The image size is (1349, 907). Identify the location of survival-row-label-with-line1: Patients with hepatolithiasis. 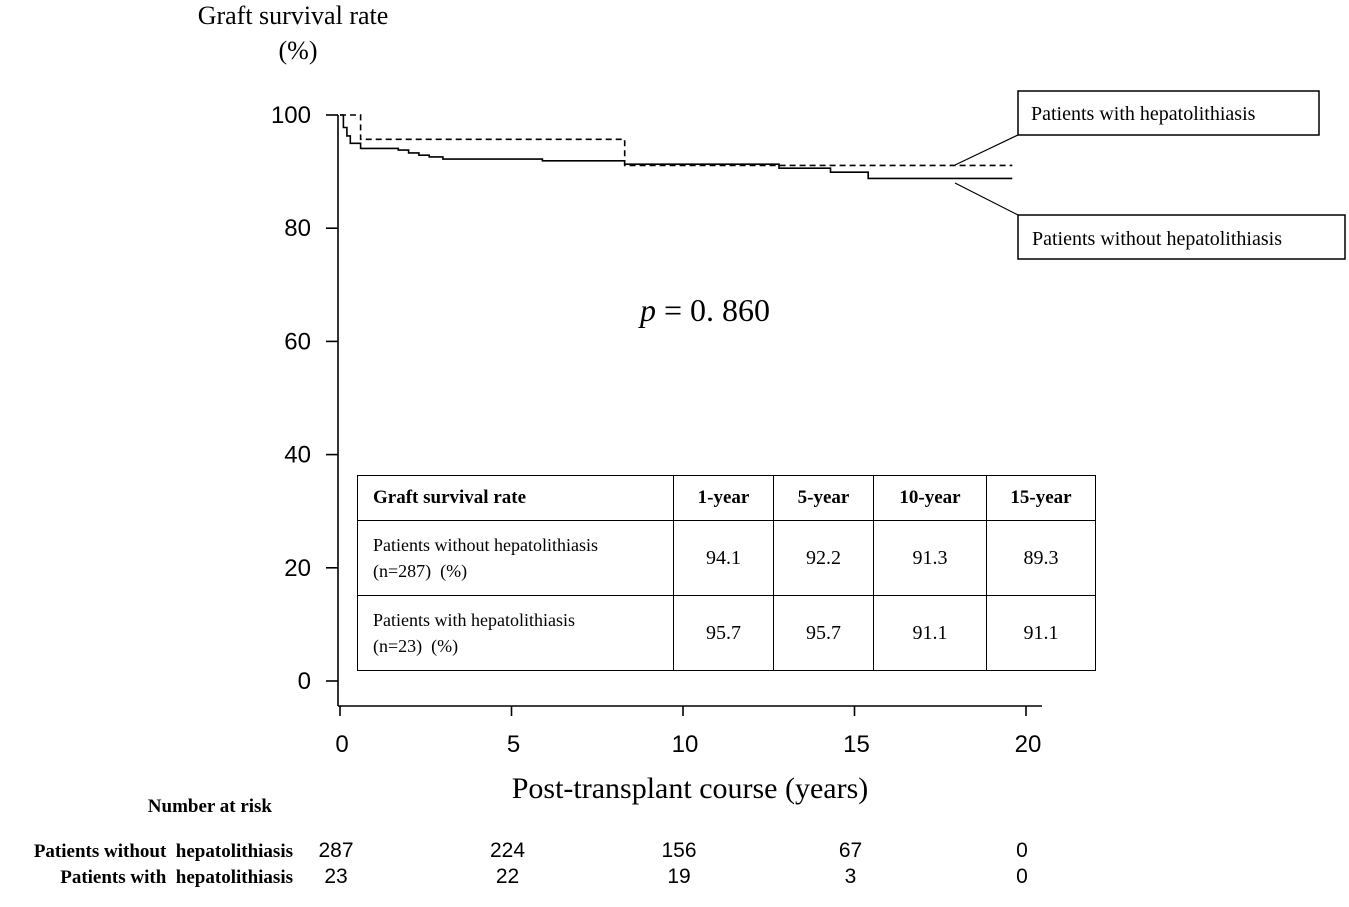
(474, 620).